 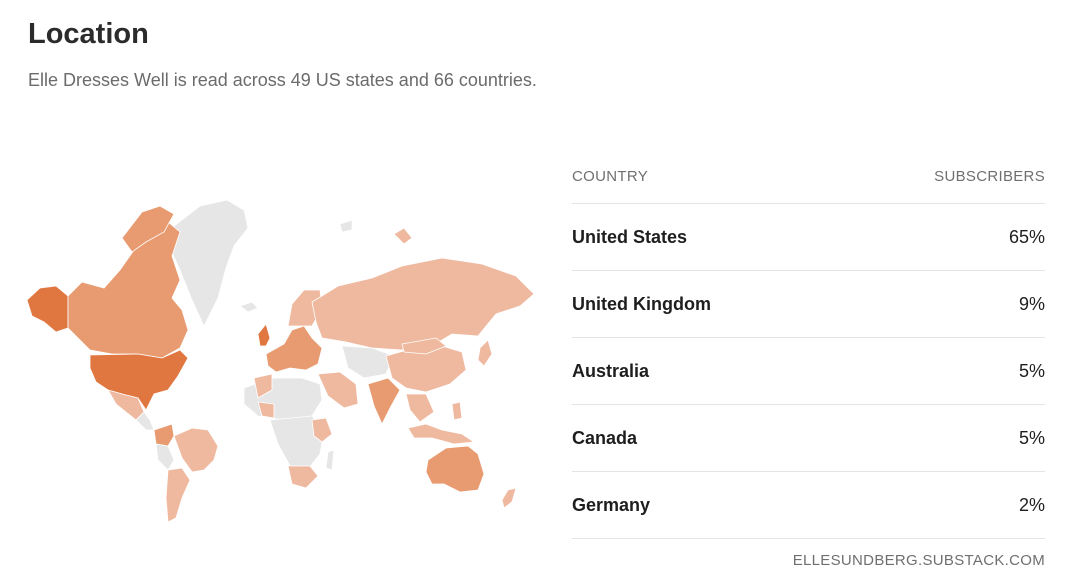 What do you see at coordinates (403, 236) in the screenshot?
I see `map-islands-arctic` at bounding box center [403, 236].